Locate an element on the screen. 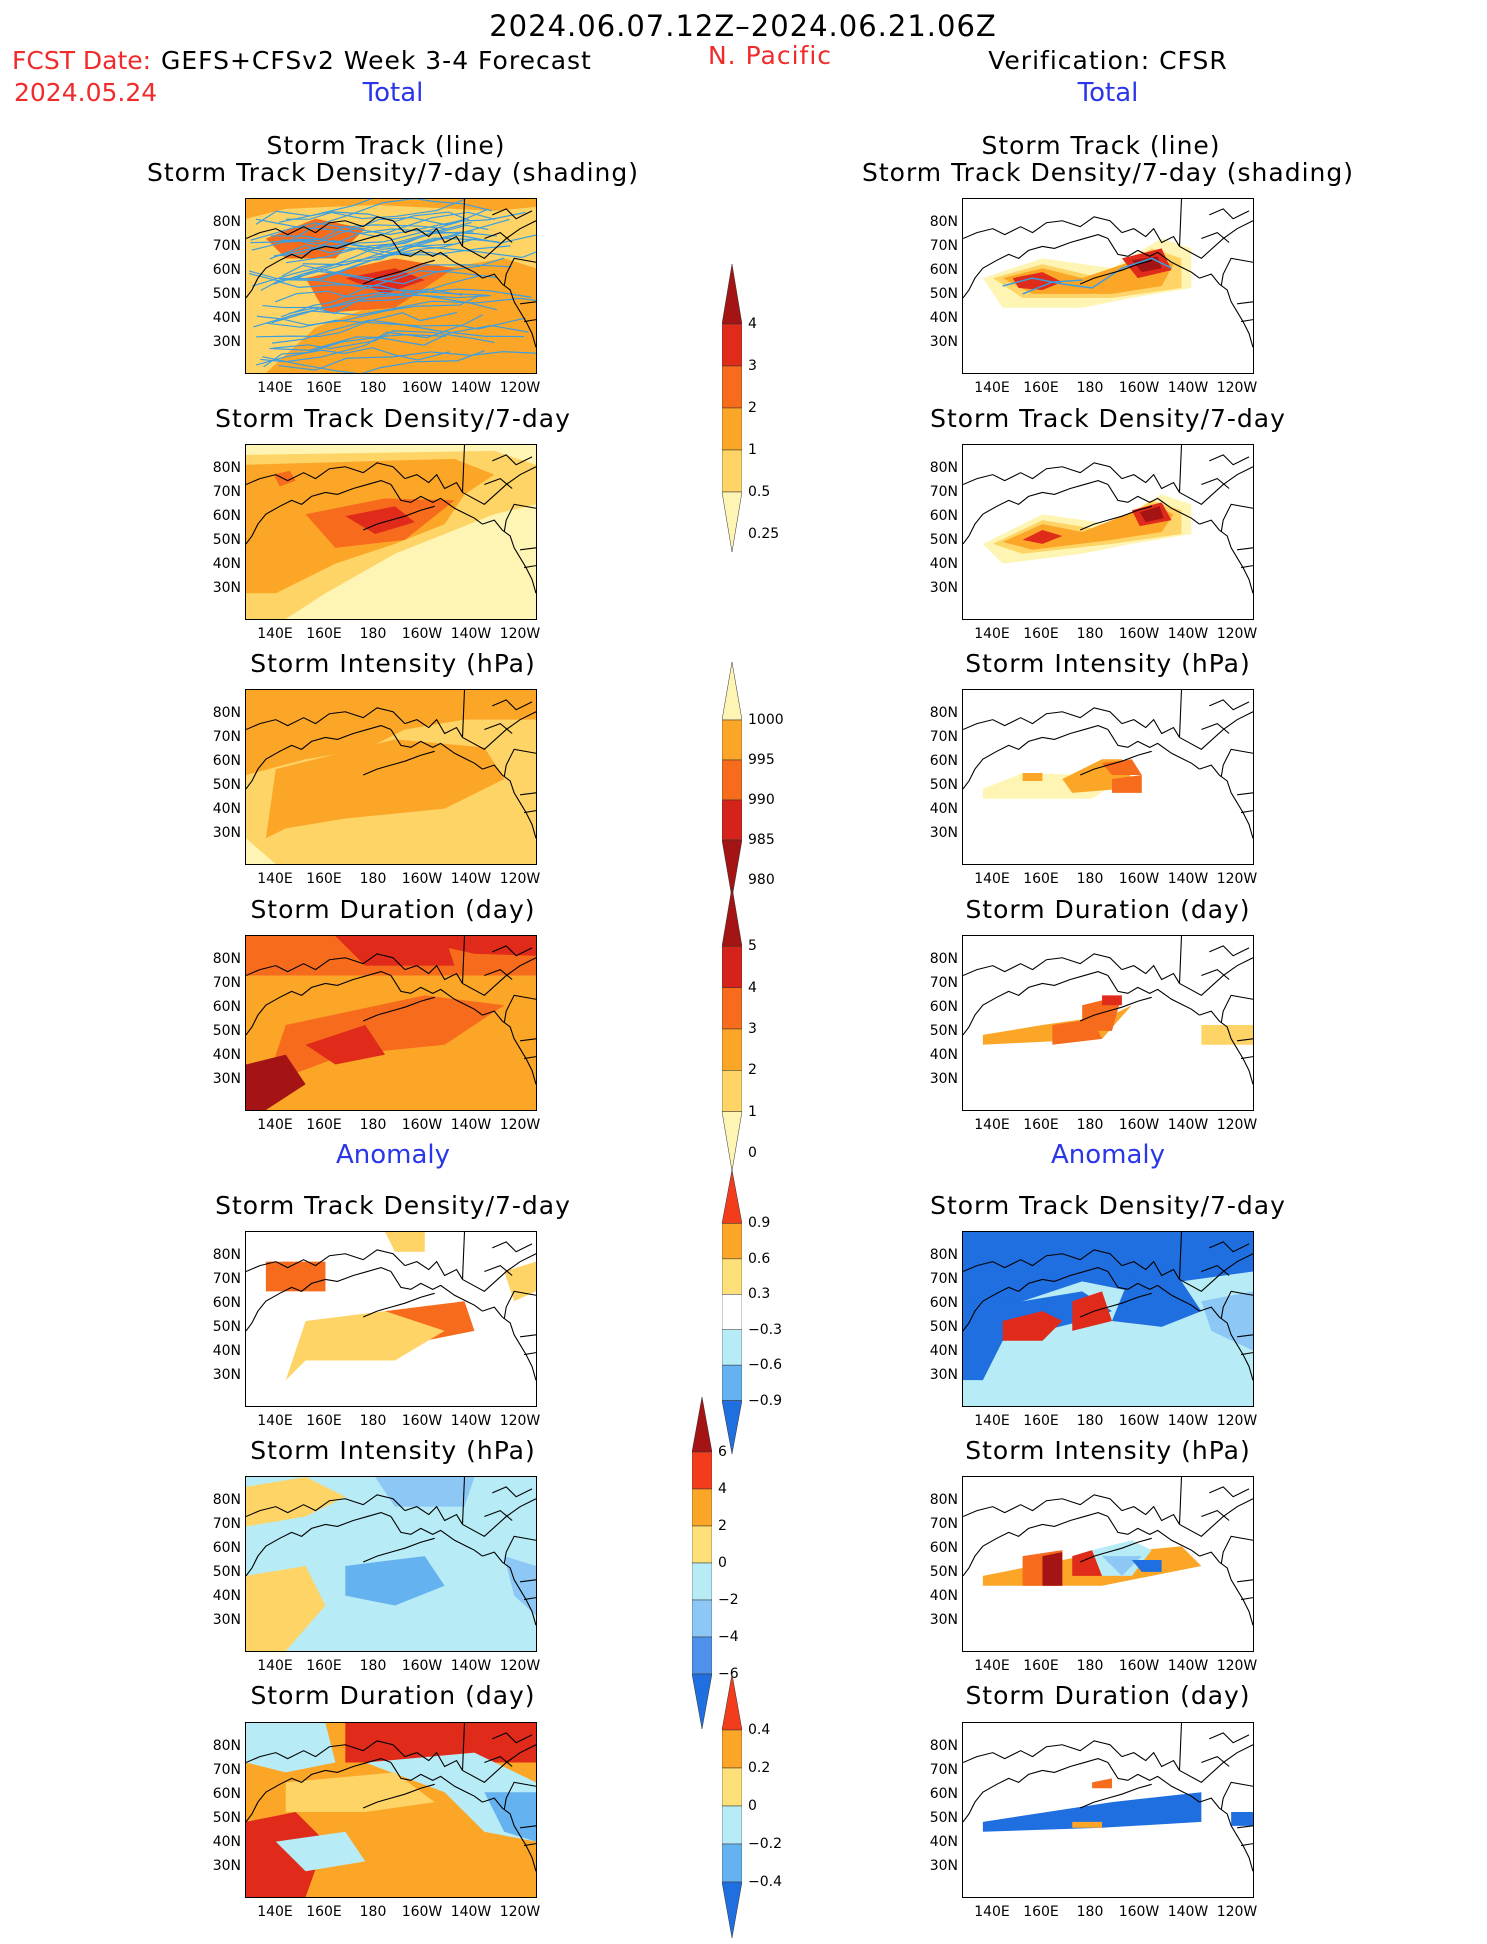 The height and width of the screenshot is (1944, 1487). map-panel-left-intensity-anom is located at coordinates (391, 1564).